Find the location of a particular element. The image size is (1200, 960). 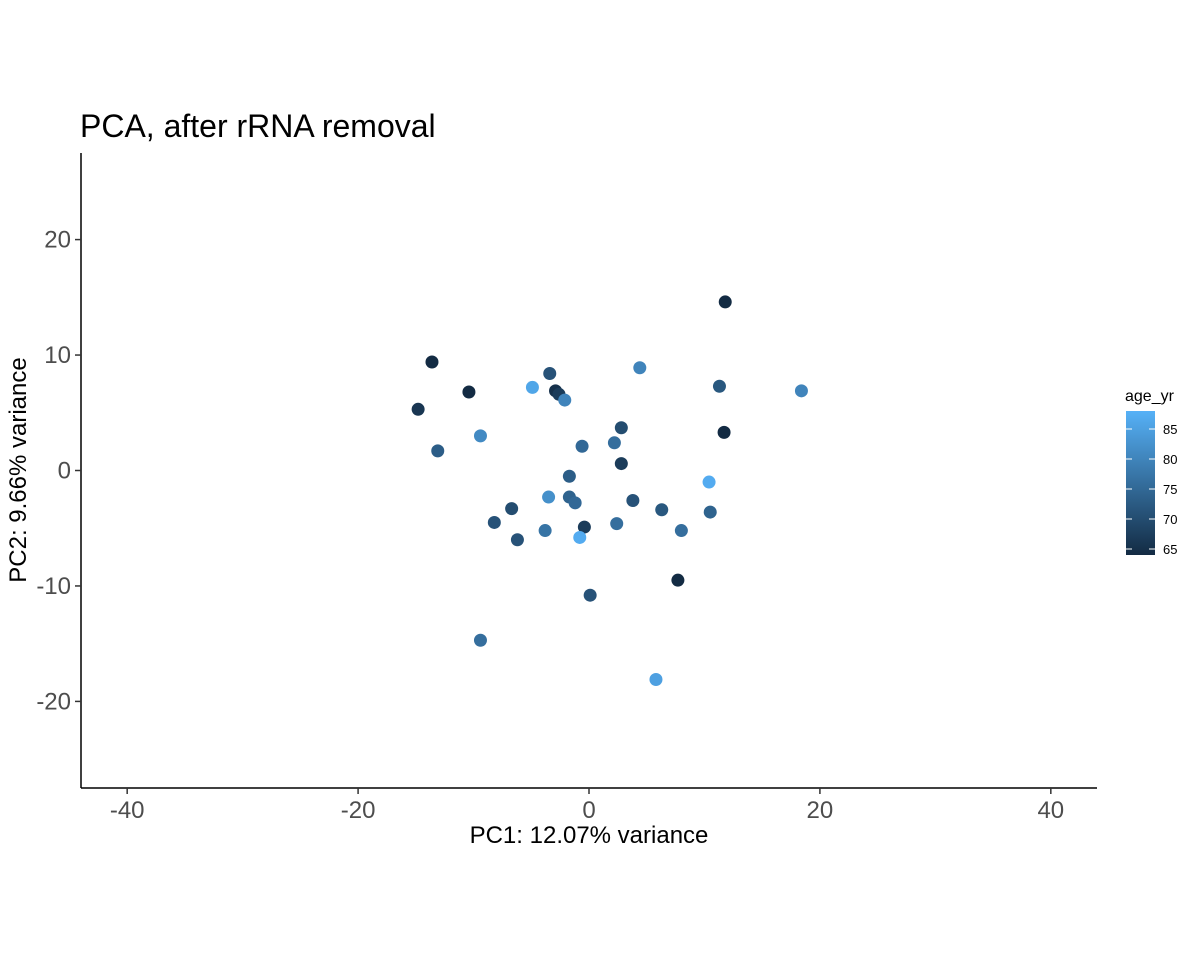

colorbar is located at coordinates (1140, 483).